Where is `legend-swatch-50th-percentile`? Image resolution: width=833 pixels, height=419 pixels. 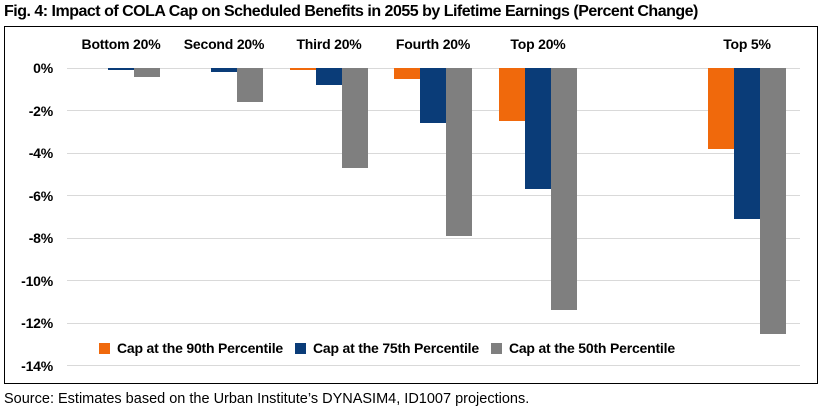 legend-swatch-50th-percentile is located at coordinates (496, 348).